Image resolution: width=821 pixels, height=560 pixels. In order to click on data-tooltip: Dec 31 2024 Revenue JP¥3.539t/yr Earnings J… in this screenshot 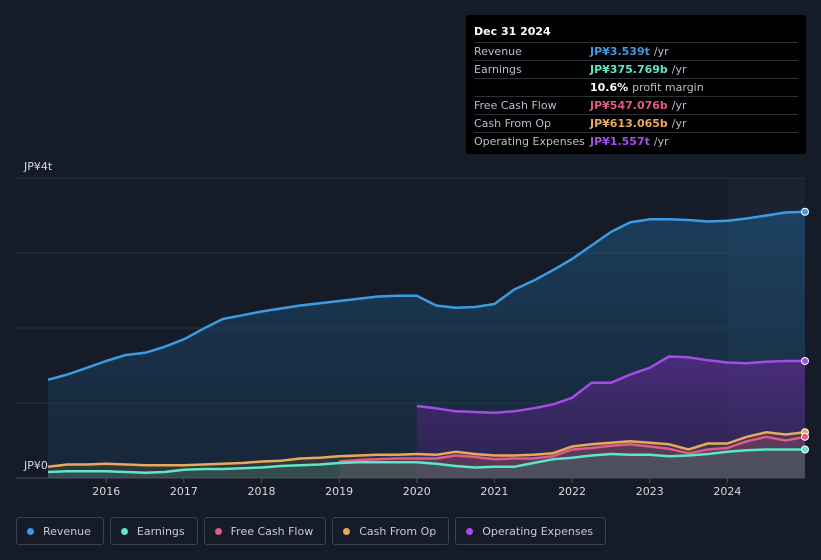, I will do `click(636, 84)`.